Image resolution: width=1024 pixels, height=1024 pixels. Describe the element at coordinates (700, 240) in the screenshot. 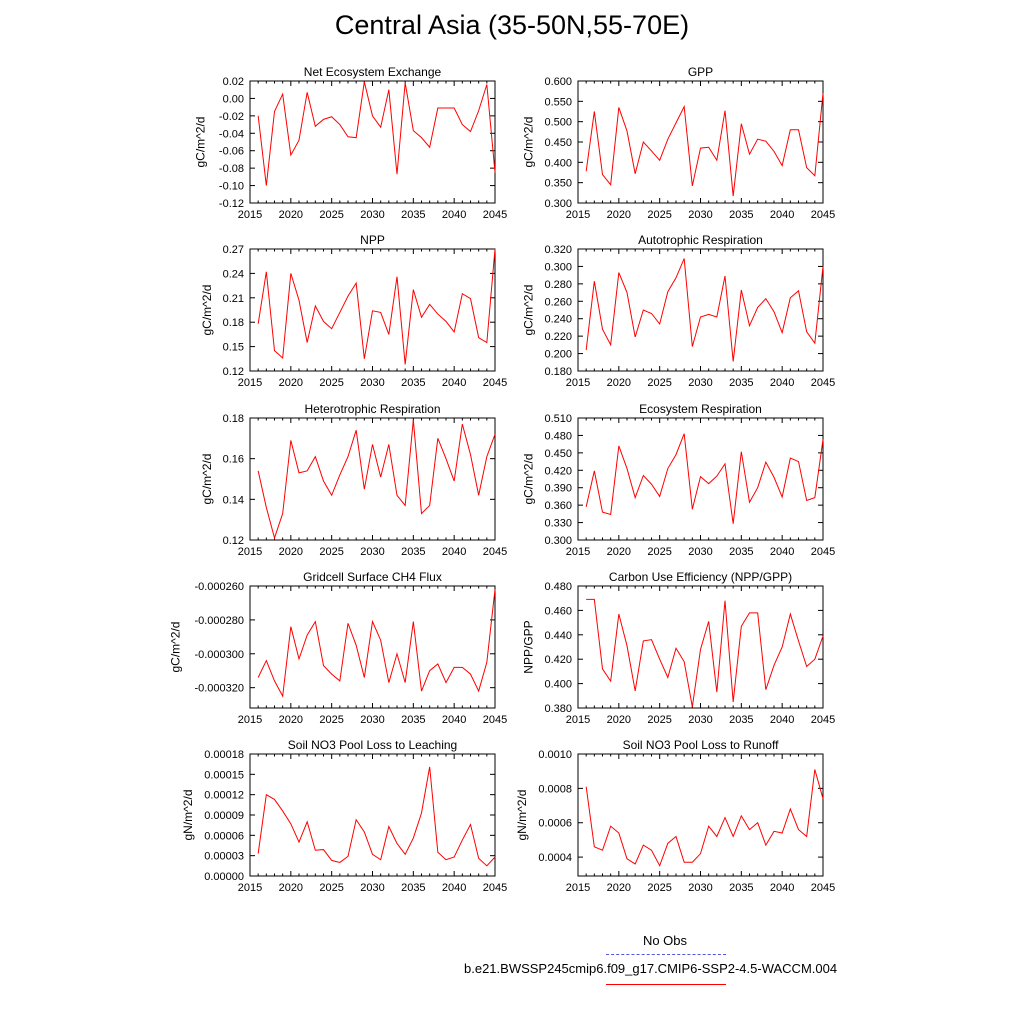

I see `panel-title: Autotrophic Respiration` at that location.